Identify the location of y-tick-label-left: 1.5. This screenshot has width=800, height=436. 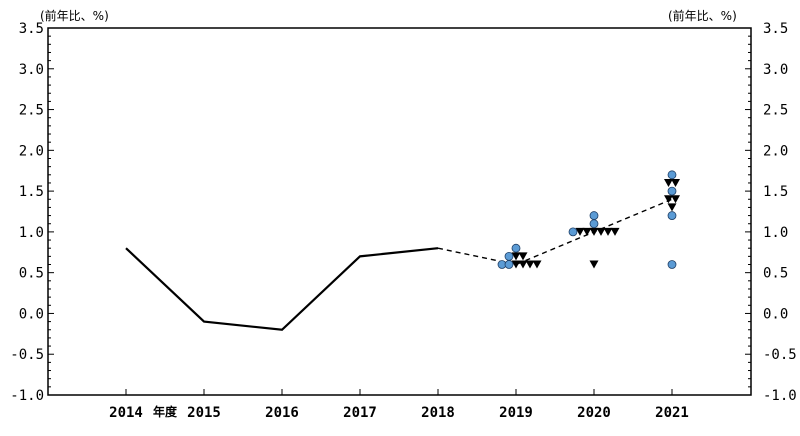
(31, 192).